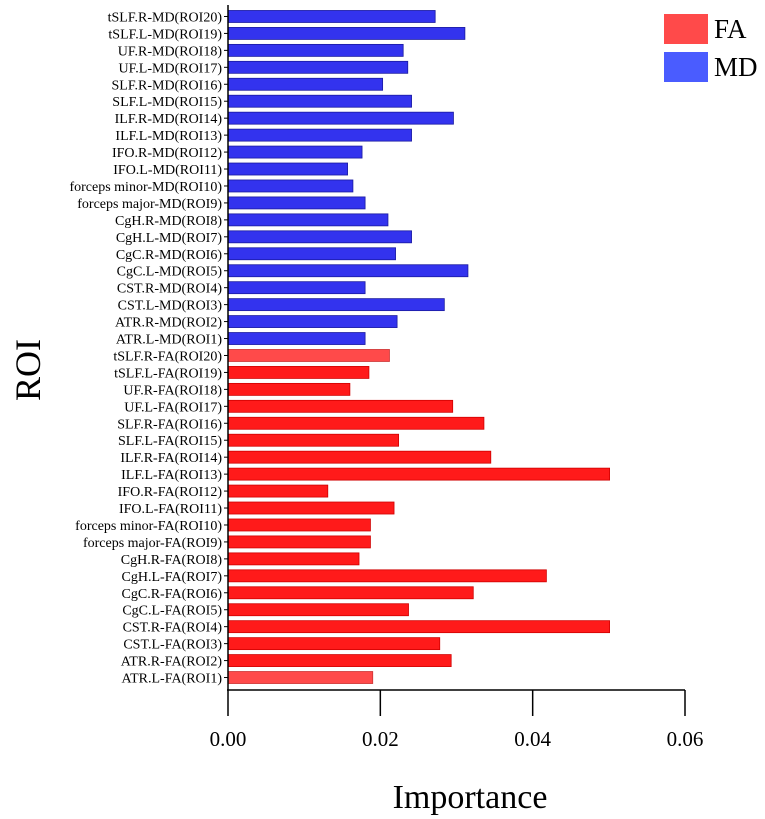 The height and width of the screenshot is (819, 765). Describe the element at coordinates (172, 611) in the screenshot. I see `category-label: CgC.L-FA(ROI5)` at that location.